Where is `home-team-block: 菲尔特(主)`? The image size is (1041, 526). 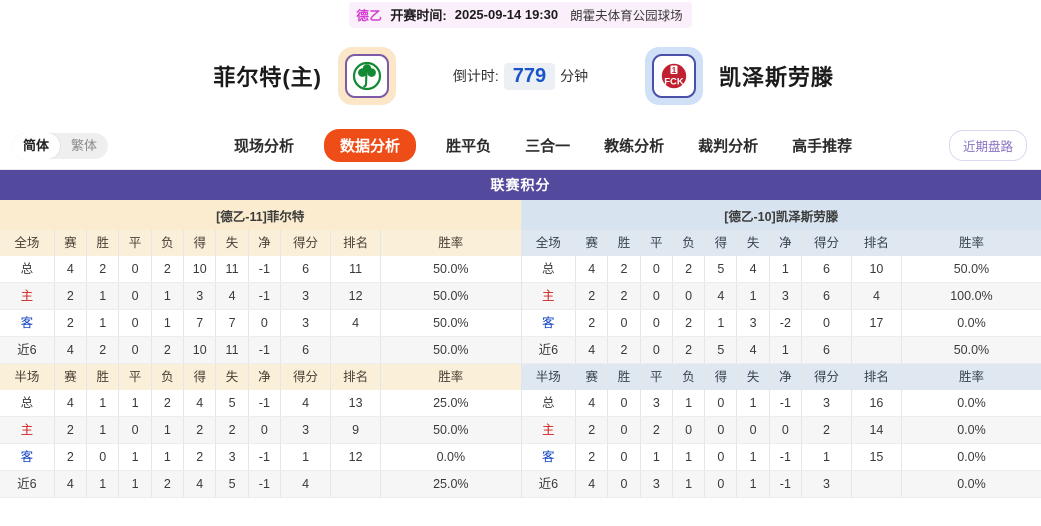 home-team-block: 菲尔特(主) is located at coordinates (214, 76).